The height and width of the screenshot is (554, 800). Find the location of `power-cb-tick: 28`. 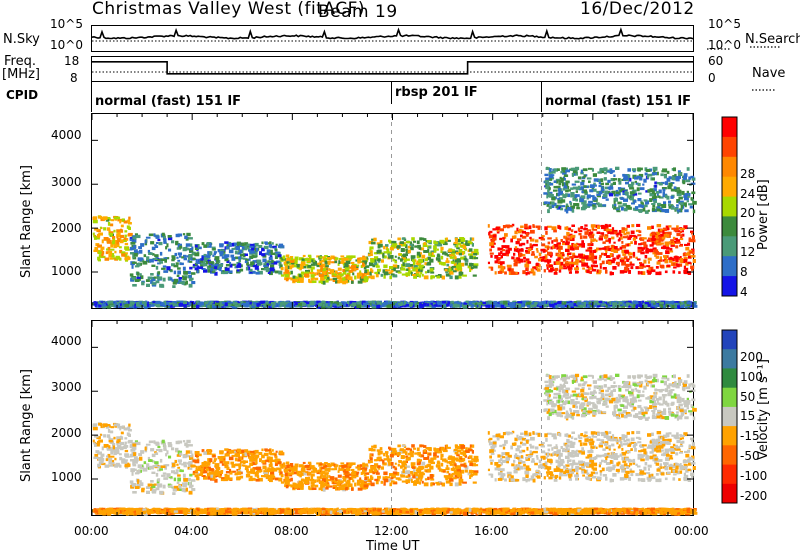

power-cb-tick: 28 is located at coordinates (748, 174).